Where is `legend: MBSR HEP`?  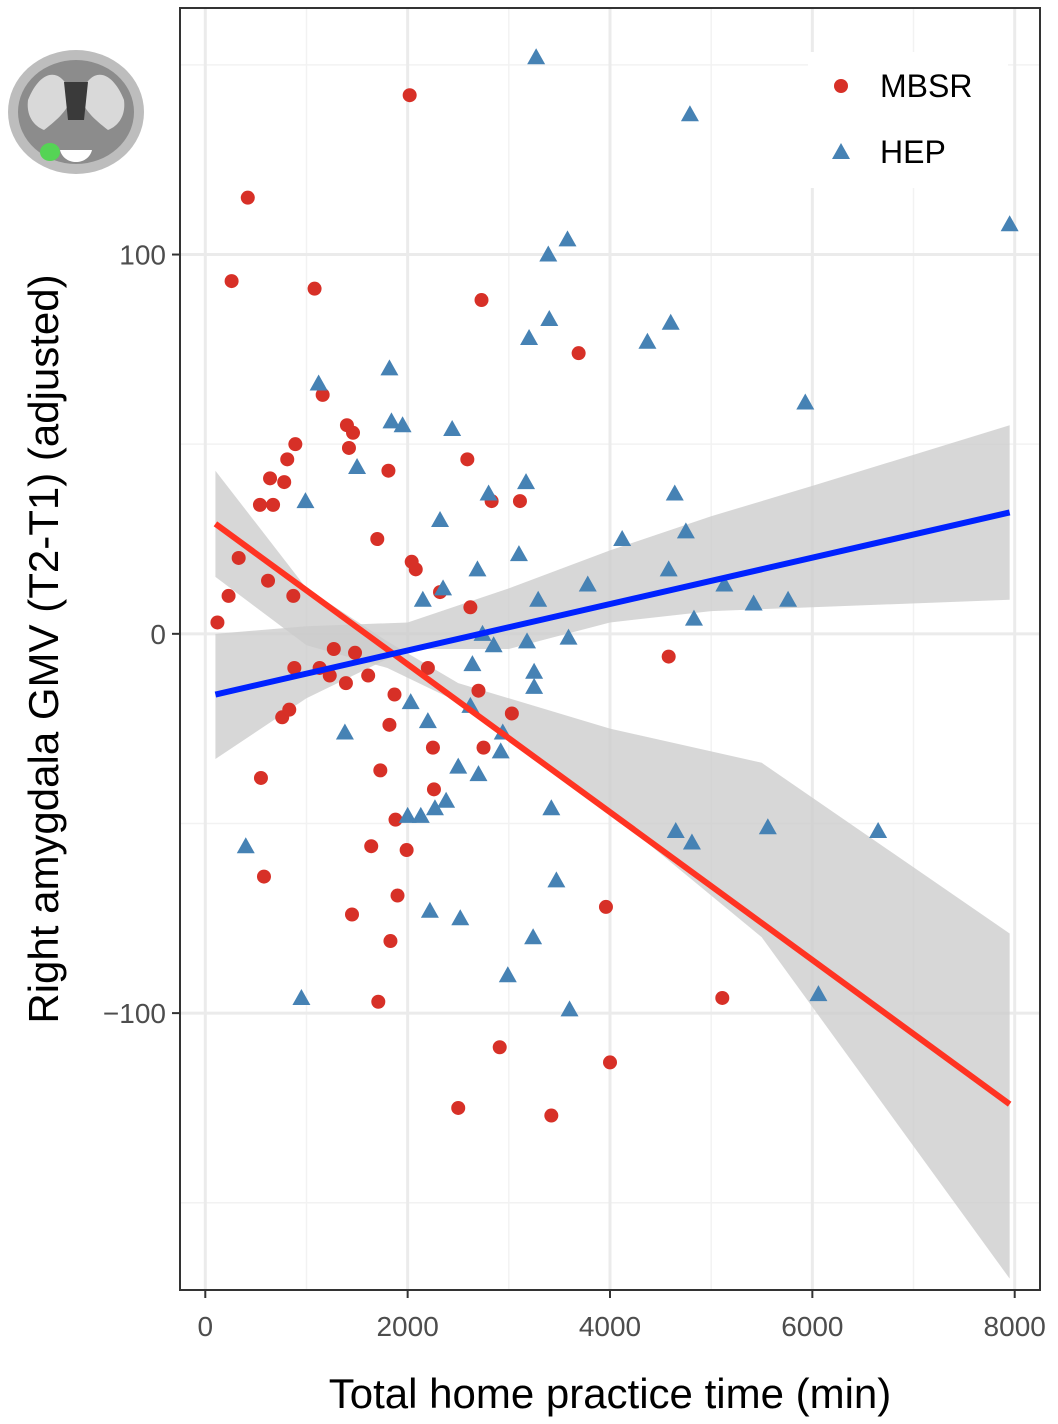
legend: MBSR HEP is located at coordinates (908, 120).